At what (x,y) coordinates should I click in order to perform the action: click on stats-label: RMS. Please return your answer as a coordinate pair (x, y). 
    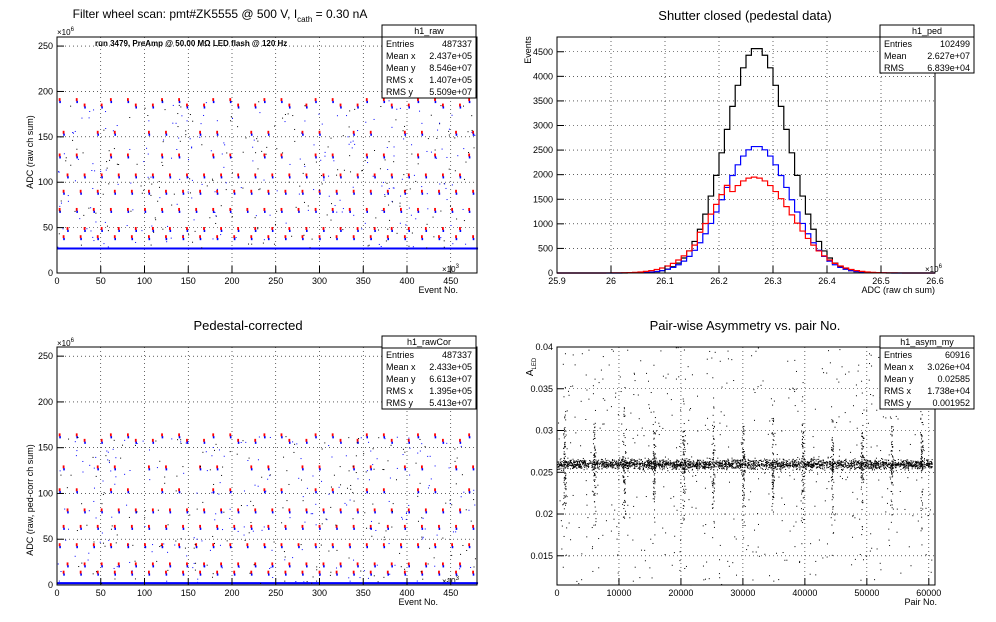
    Looking at the image, I should click on (894, 68).